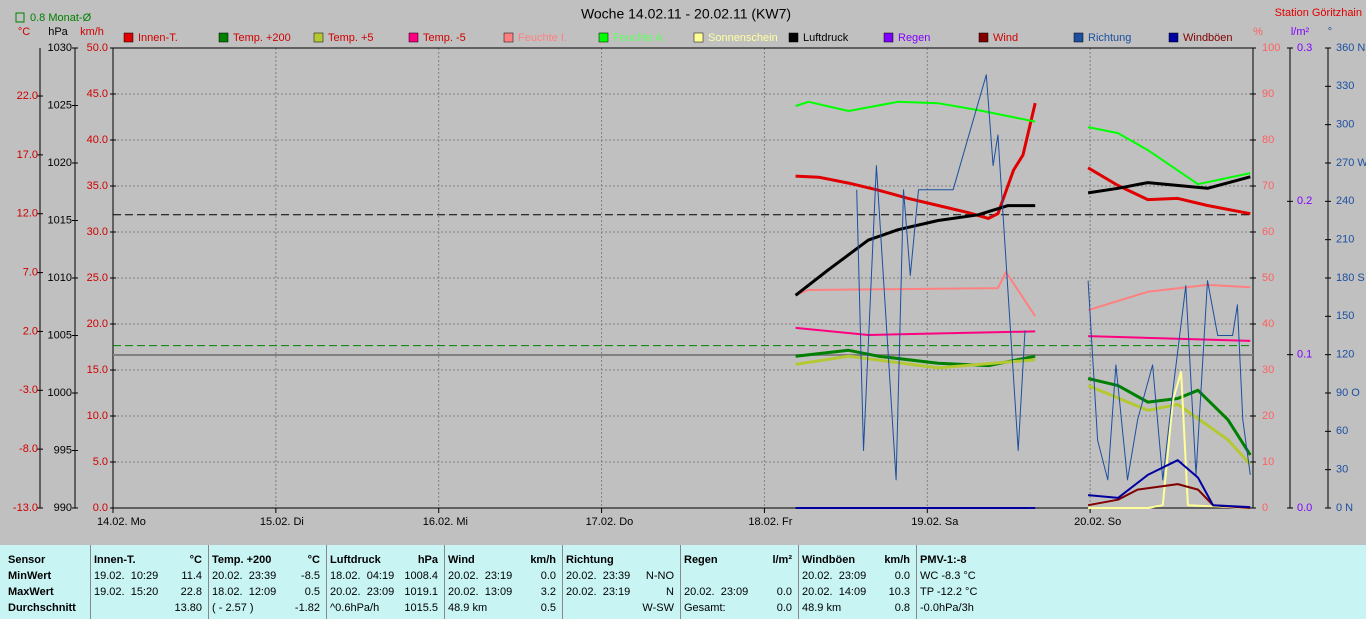 This screenshot has width=1366, height=619. I want to click on axis-label: °C, so click(24, 32).